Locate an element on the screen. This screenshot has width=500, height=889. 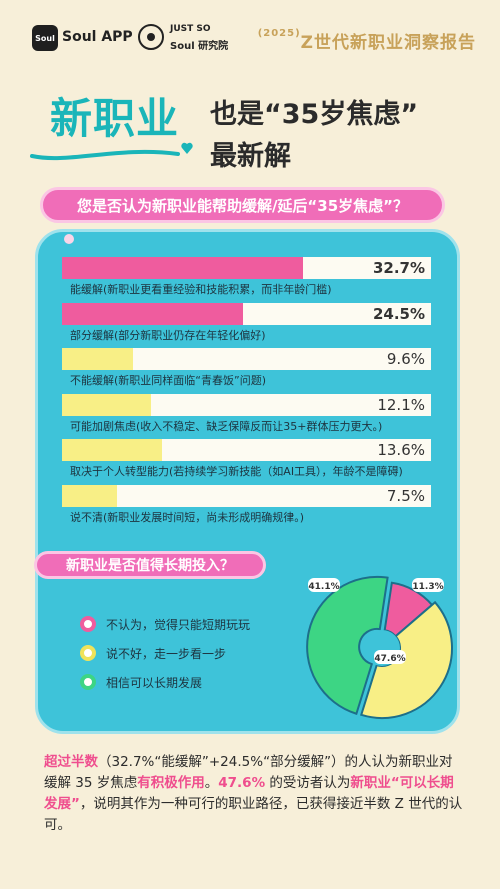
legend-label: 说不好，走一步看一步 is located at coordinates (166, 654).